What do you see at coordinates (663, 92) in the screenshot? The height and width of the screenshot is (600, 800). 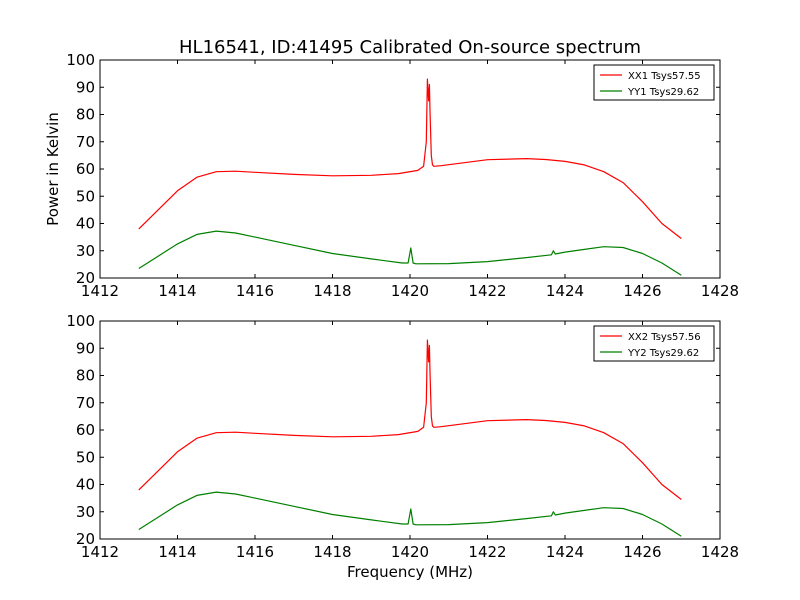 I see `legend-label: YY1 Tsys29.62` at bounding box center [663, 92].